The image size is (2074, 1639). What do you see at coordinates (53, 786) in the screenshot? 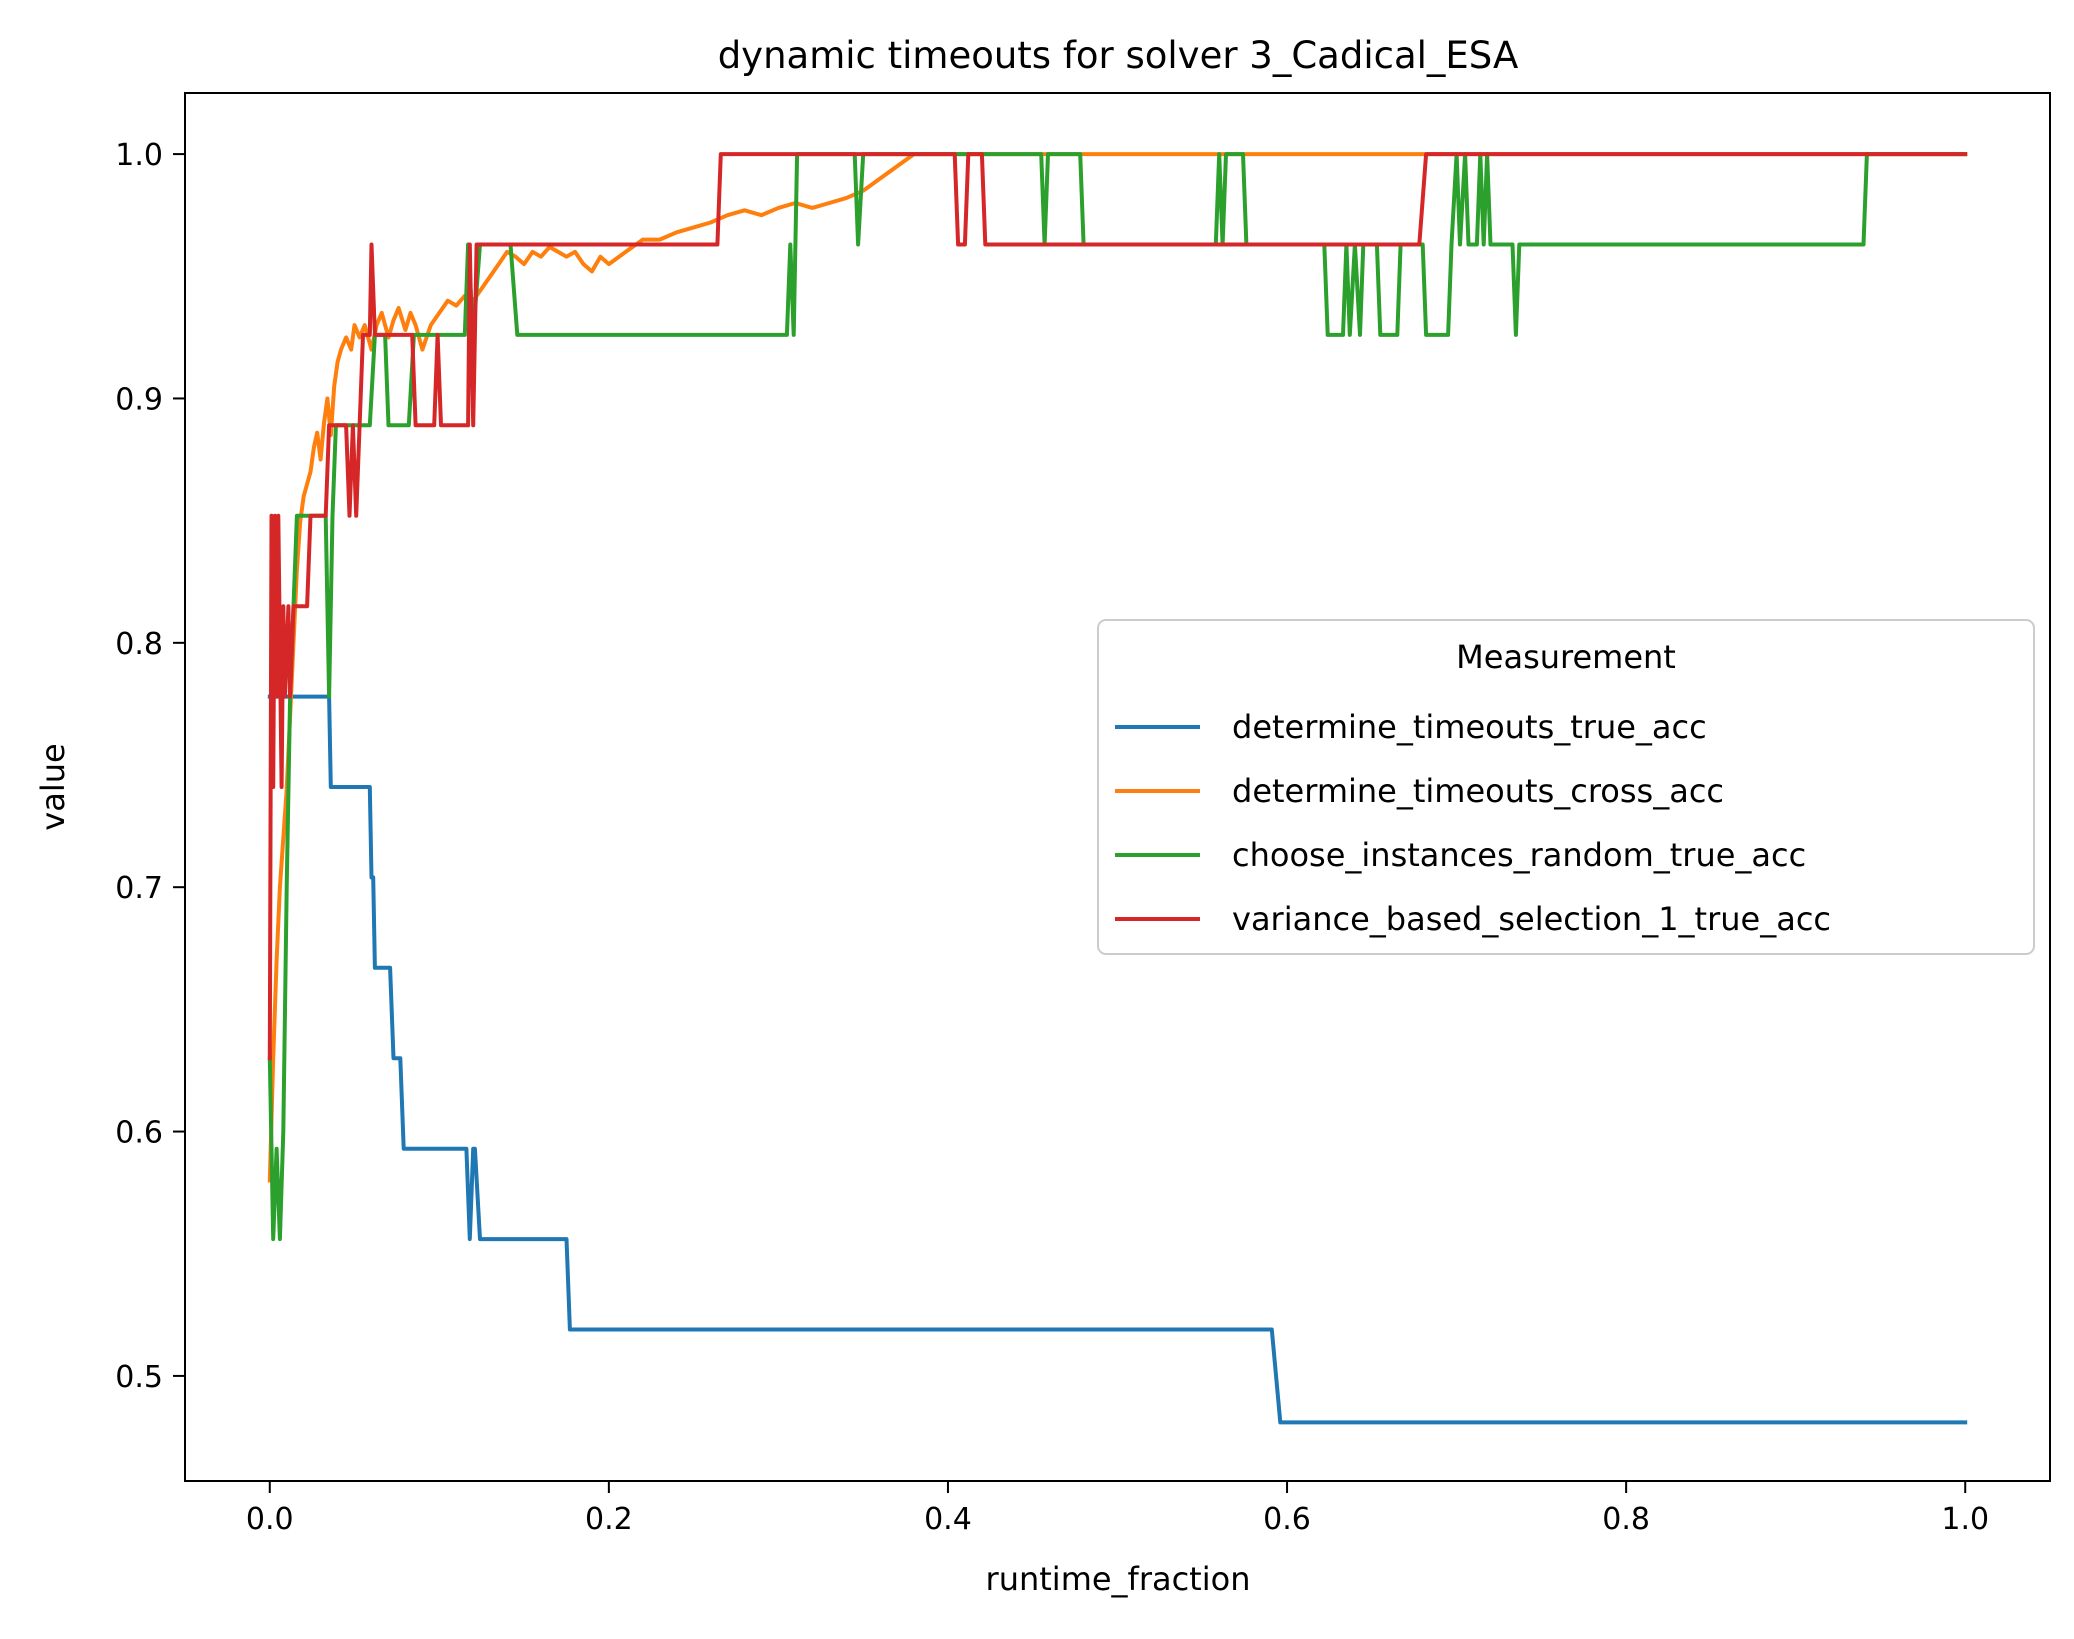
I see `y-axis-label: value` at bounding box center [53, 786].